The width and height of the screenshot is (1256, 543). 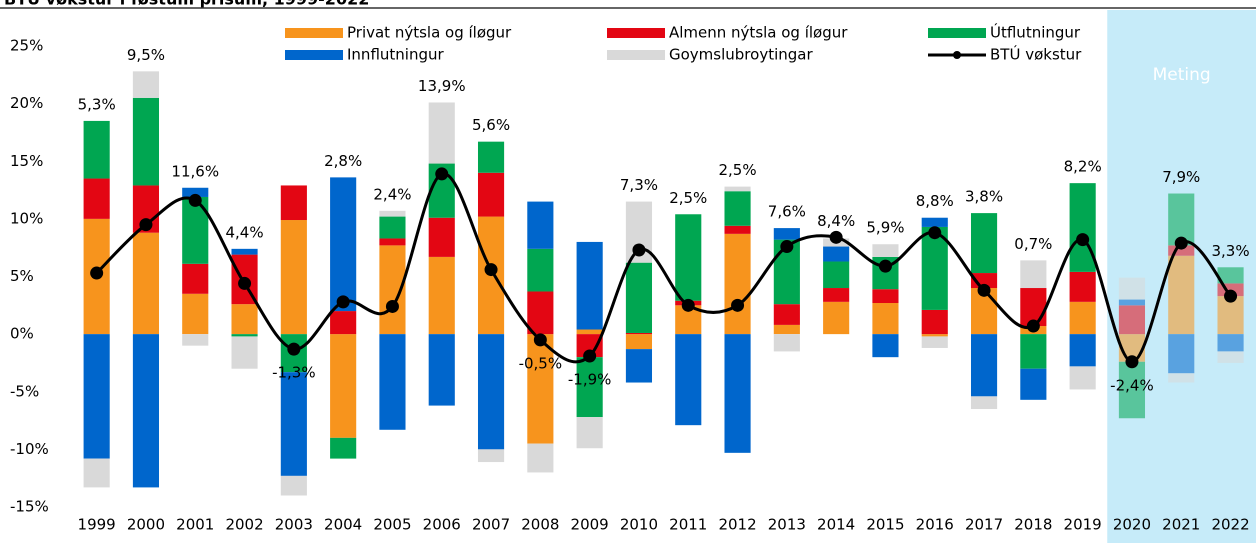 I want to click on y-tick-label: 5%, so click(x=22, y=276).